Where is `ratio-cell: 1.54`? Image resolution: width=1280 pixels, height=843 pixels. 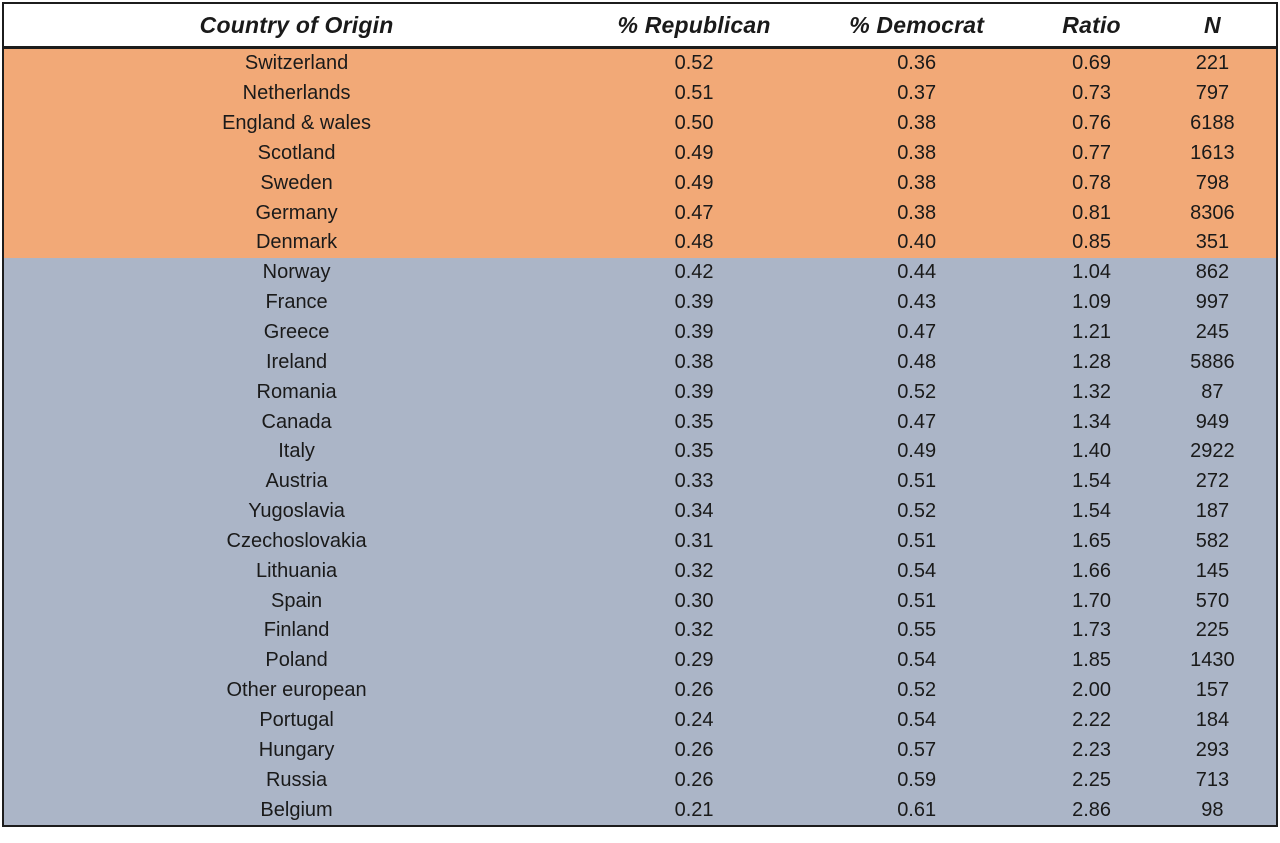
ratio-cell: 1.54 is located at coordinates (1092, 511).